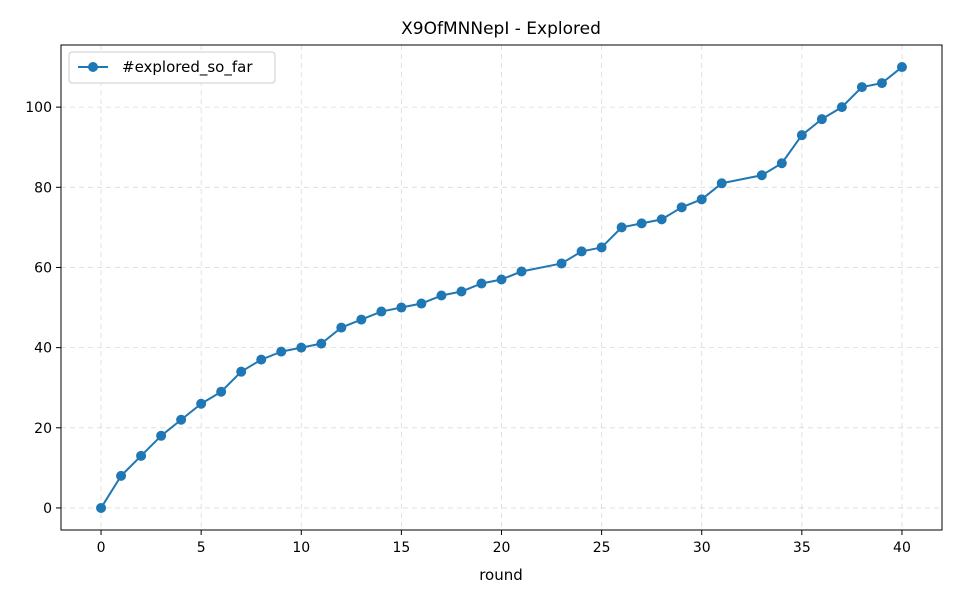  I want to click on x-tick-label: 25, so click(602, 548).